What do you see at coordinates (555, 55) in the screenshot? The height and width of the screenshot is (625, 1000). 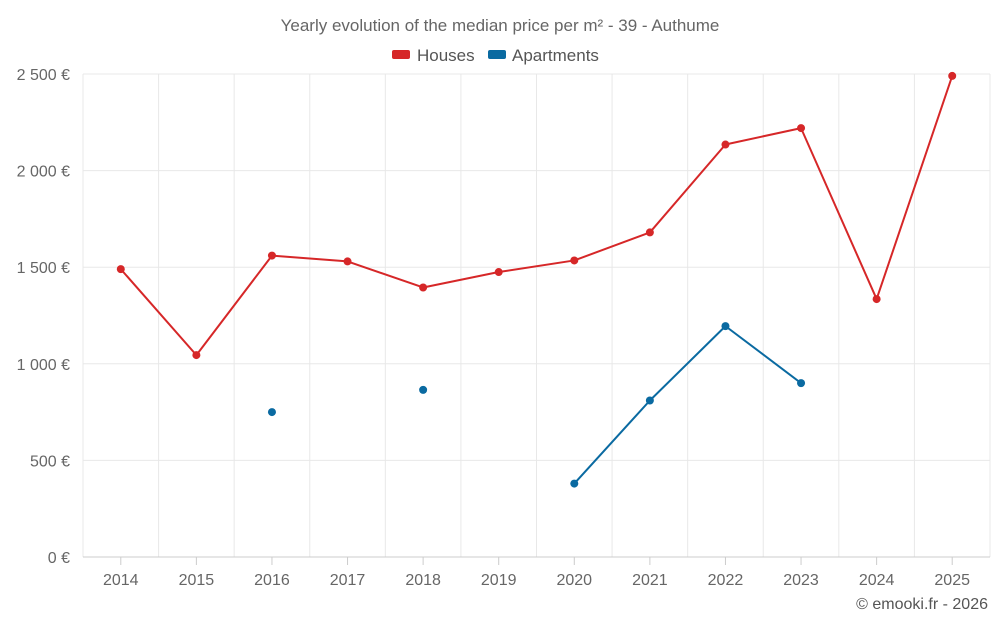 I see `legend-label-apartments: Apartments` at bounding box center [555, 55].